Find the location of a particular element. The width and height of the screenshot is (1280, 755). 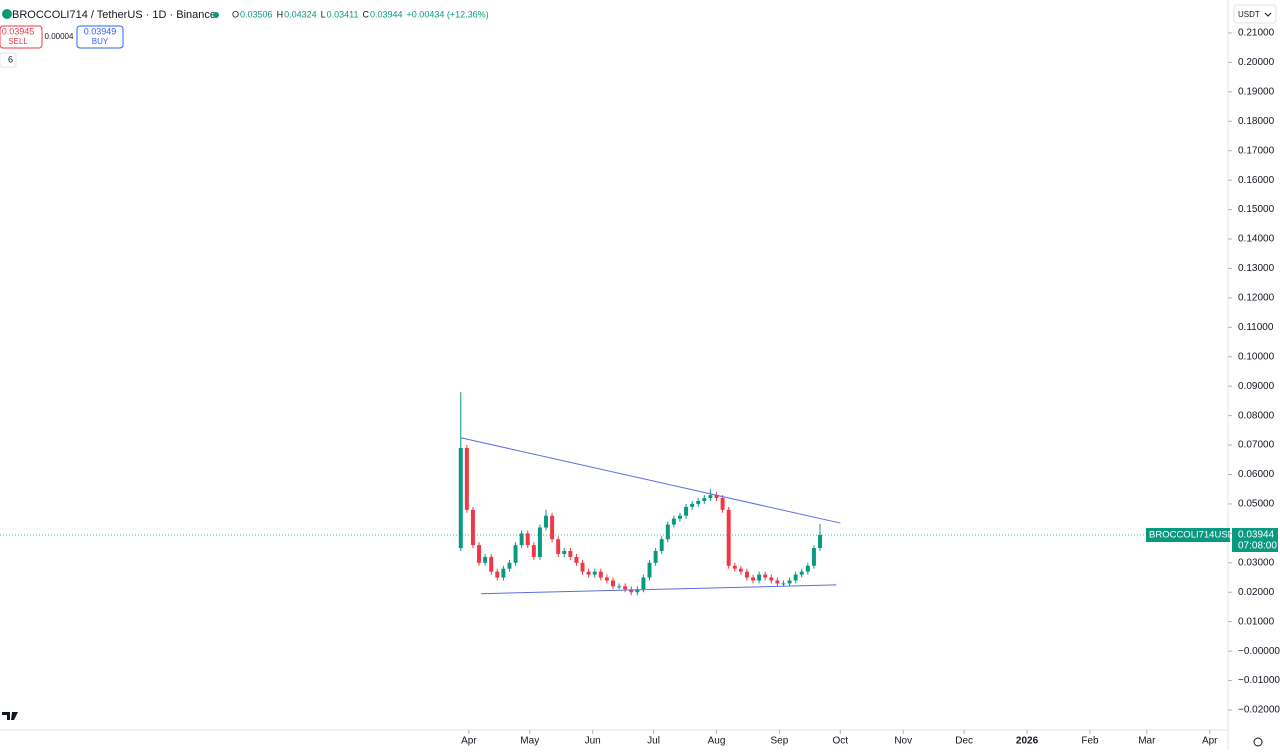

y-tick-label: −0.01000 is located at coordinates (1259, 680).